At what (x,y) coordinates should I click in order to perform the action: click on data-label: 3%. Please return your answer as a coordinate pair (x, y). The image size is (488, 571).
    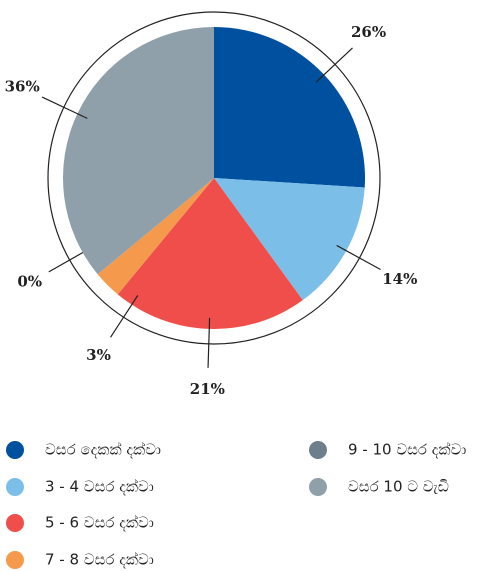
    Looking at the image, I should click on (98, 355).